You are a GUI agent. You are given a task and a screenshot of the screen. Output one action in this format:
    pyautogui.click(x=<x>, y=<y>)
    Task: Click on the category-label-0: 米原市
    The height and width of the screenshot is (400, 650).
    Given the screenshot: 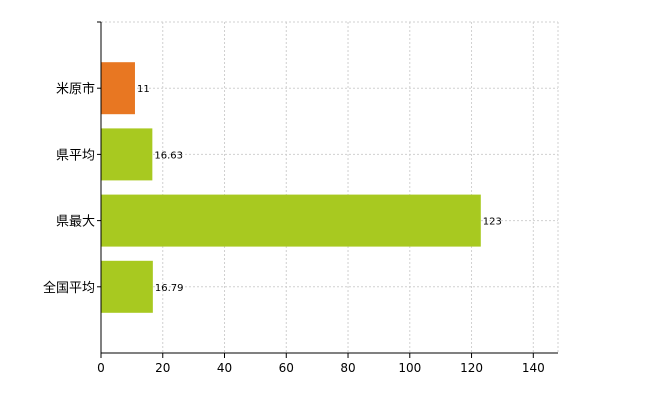 What is the action you would take?
    pyautogui.click(x=75, y=89)
    